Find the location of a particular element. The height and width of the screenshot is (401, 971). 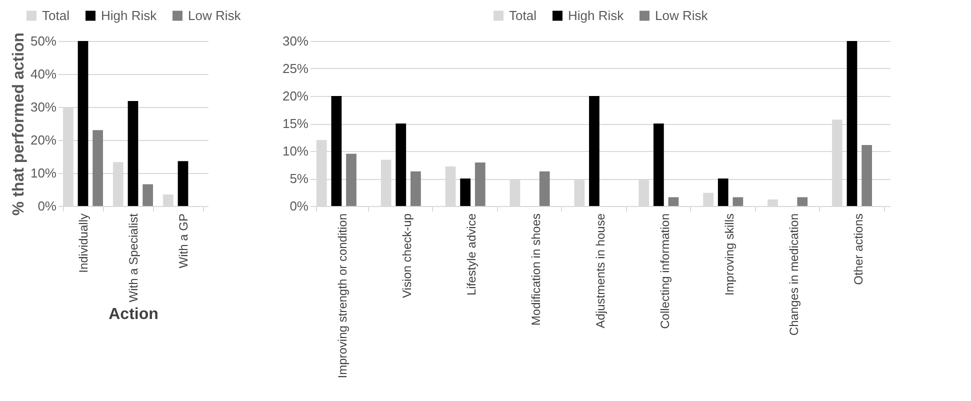

y-tick-label: 25% is located at coordinates (295, 68).